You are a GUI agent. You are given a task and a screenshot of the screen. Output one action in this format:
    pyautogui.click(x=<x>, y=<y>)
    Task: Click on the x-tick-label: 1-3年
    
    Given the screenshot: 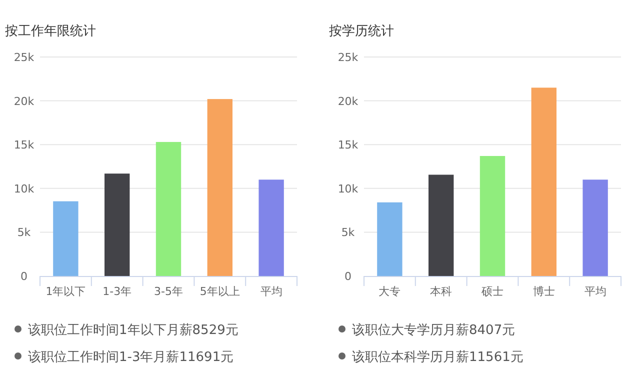 What is the action you would take?
    pyautogui.click(x=117, y=291)
    